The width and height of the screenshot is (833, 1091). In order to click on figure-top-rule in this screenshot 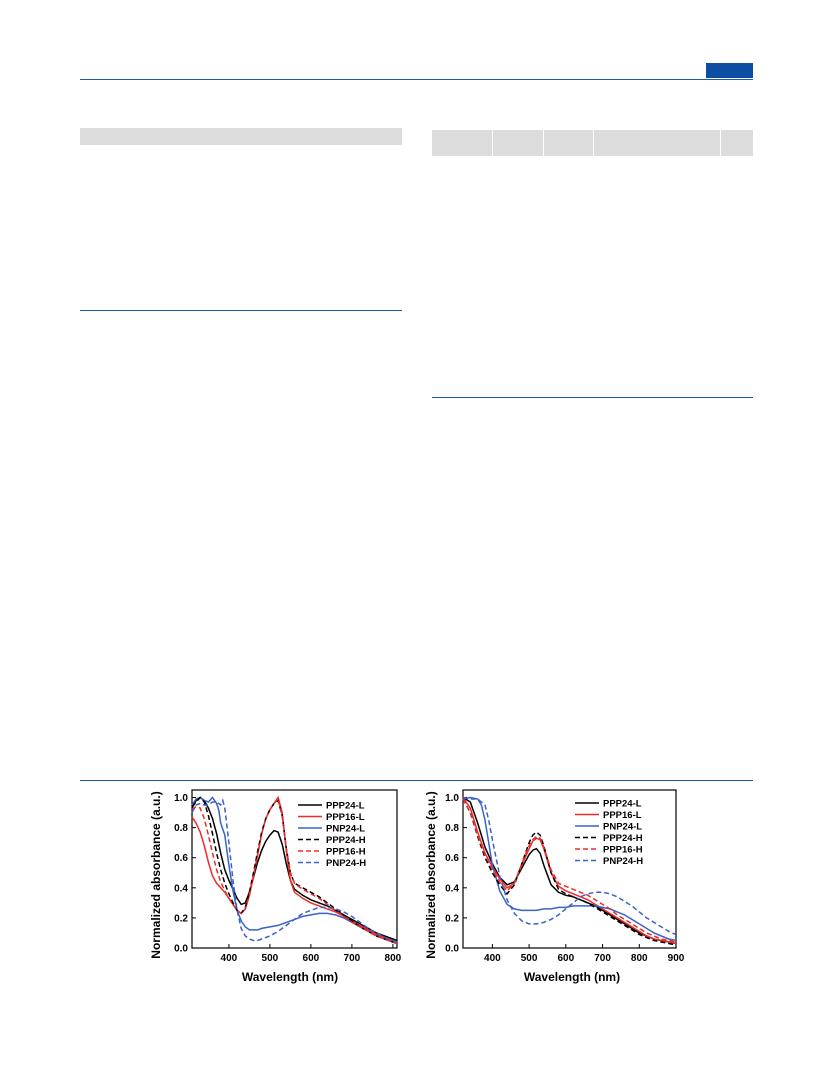, I will do `click(416, 780)`.